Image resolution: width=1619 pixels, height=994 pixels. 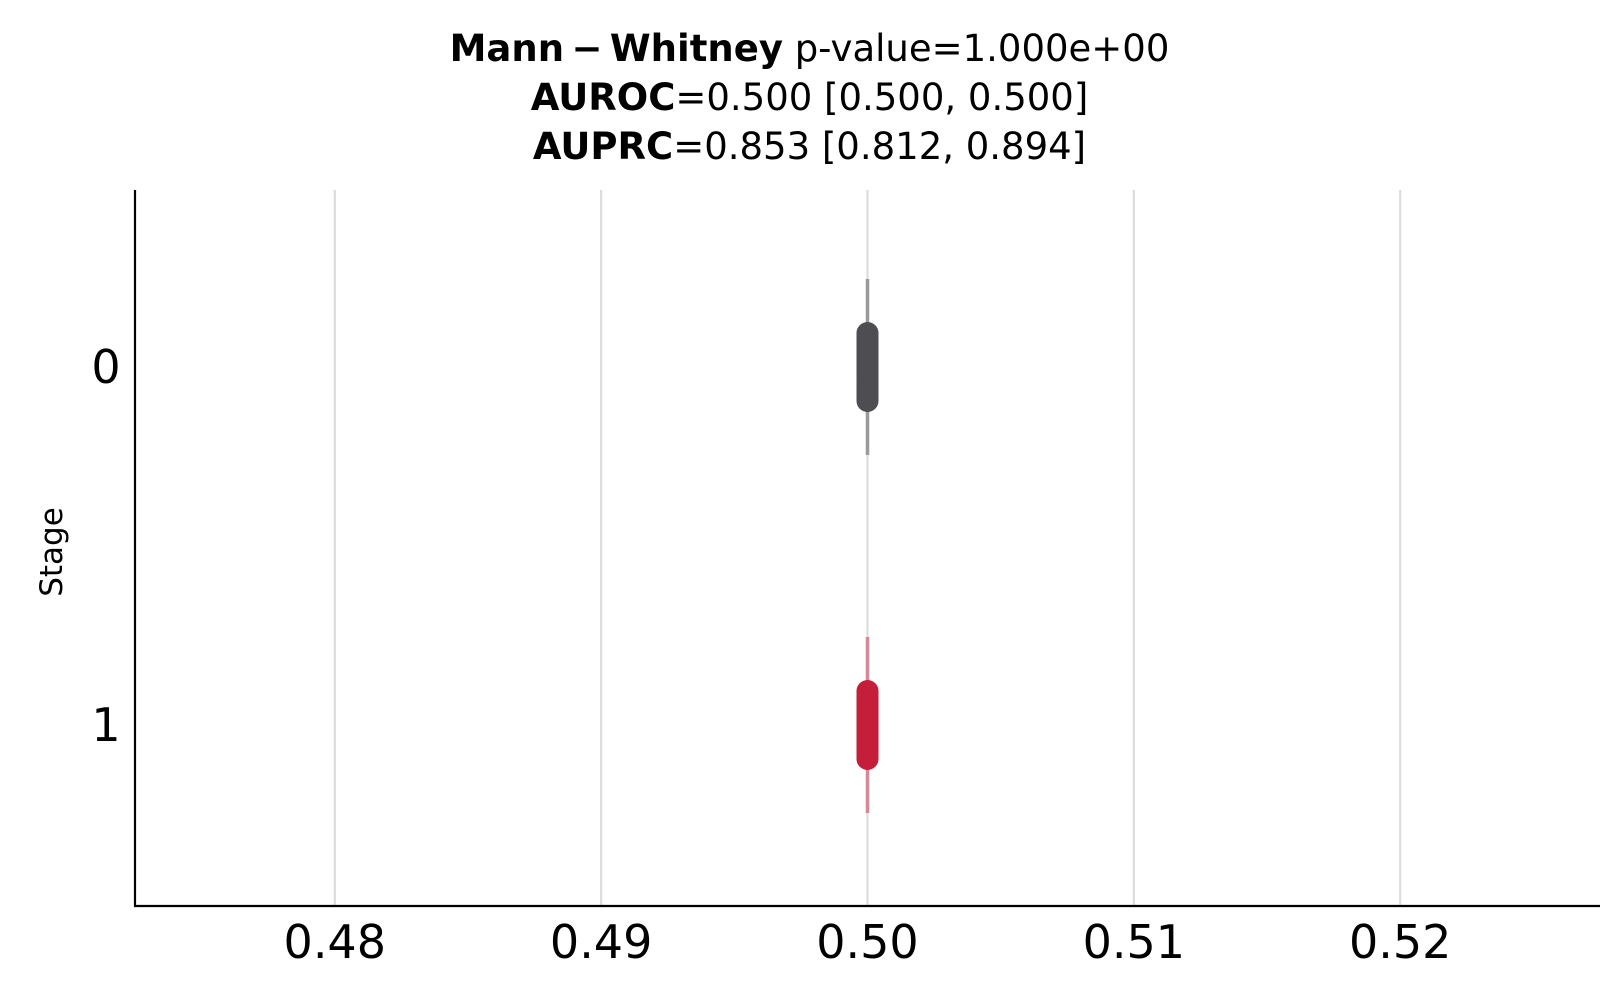 I want to click on title-auprc-label: AUPRC, so click(x=603, y=146).